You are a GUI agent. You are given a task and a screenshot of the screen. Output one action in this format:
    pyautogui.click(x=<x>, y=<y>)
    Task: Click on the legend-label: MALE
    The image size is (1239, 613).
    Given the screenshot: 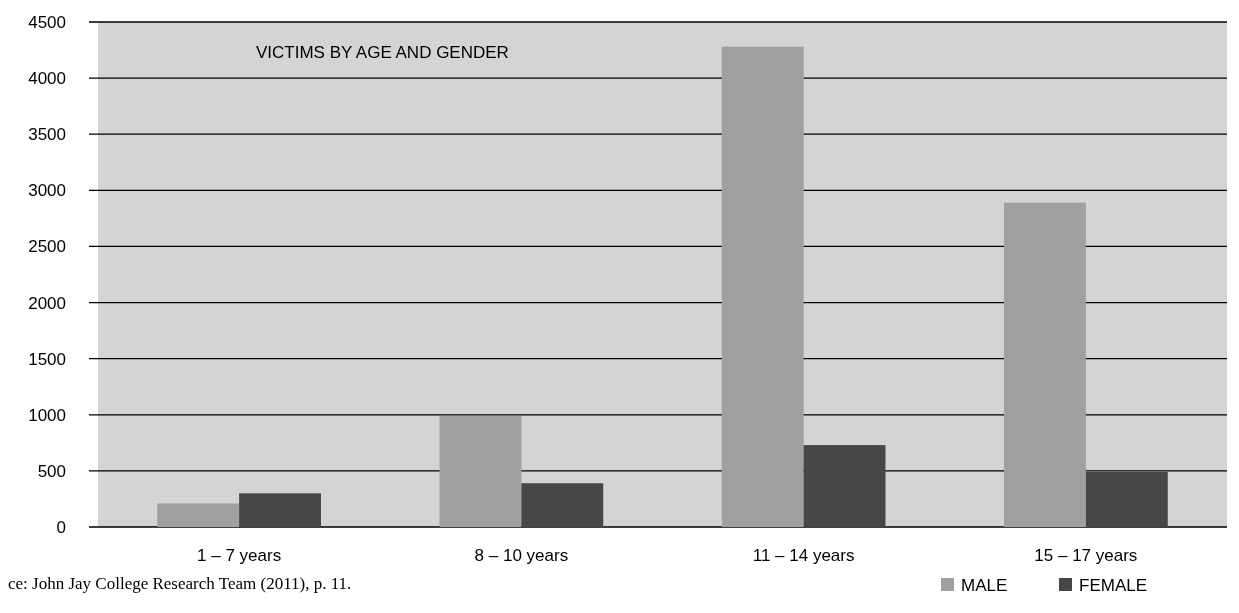 What is the action you would take?
    pyautogui.click(x=984, y=585)
    